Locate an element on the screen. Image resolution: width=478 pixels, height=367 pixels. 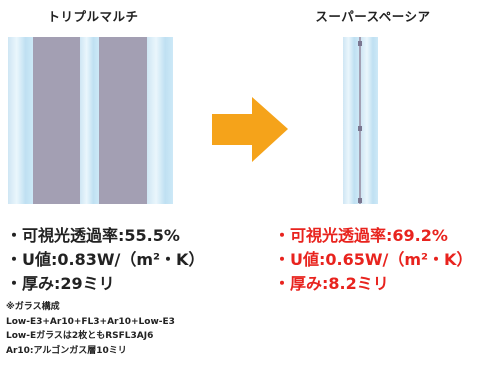
vacuum-layer is located at coordinates (360, 120).